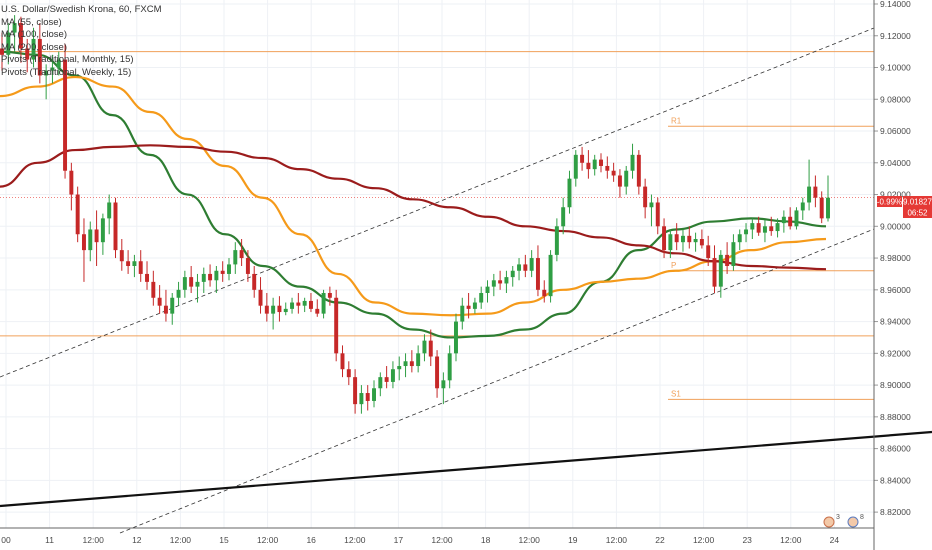  What do you see at coordinates (466, 469) in the screenshot?
I see `support-trendline` at bounding box center [466, 469].